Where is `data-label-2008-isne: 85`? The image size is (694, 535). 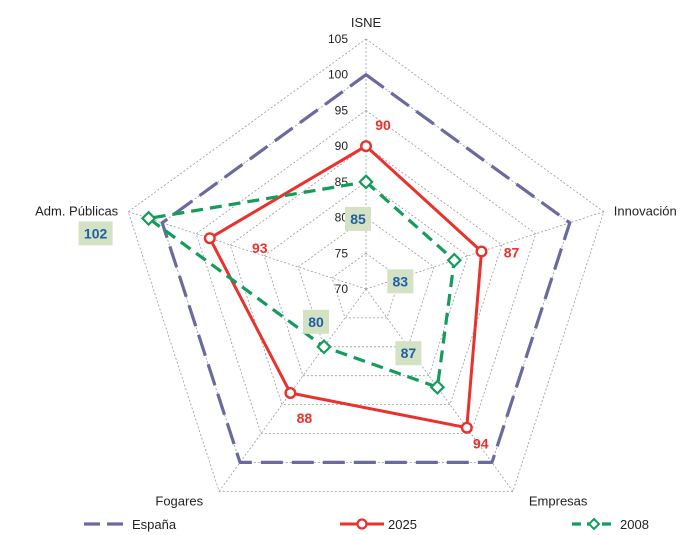
data-label-2008-isne: 85 is located at coordinates (358, 219).